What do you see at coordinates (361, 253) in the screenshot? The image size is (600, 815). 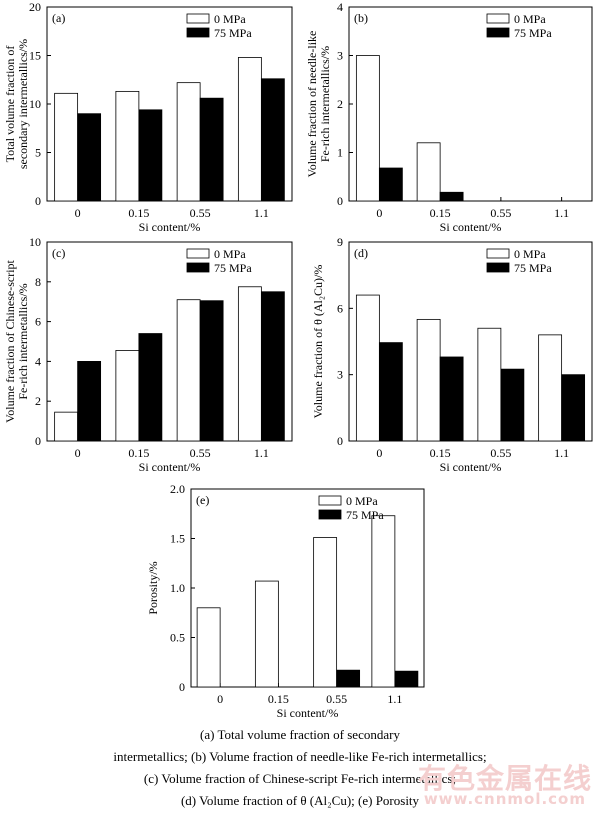 I see `panel-label: (d)` at bounding box center [361, 253].